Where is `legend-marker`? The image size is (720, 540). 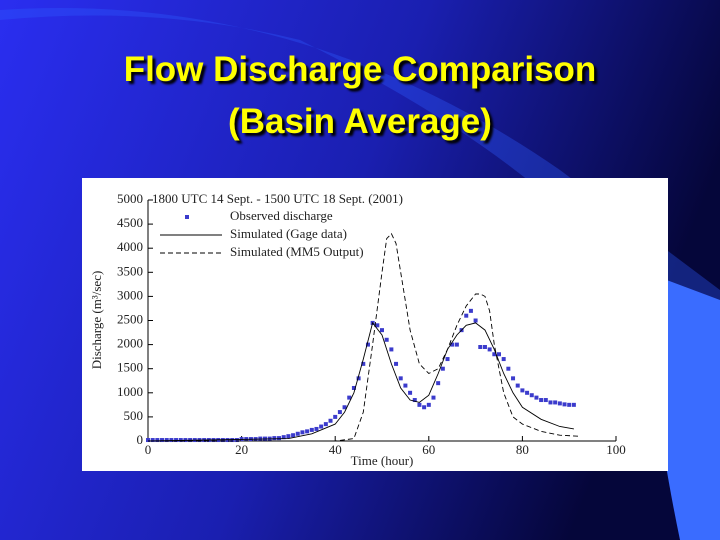
legend-marker is located at coordinates (187, 217).